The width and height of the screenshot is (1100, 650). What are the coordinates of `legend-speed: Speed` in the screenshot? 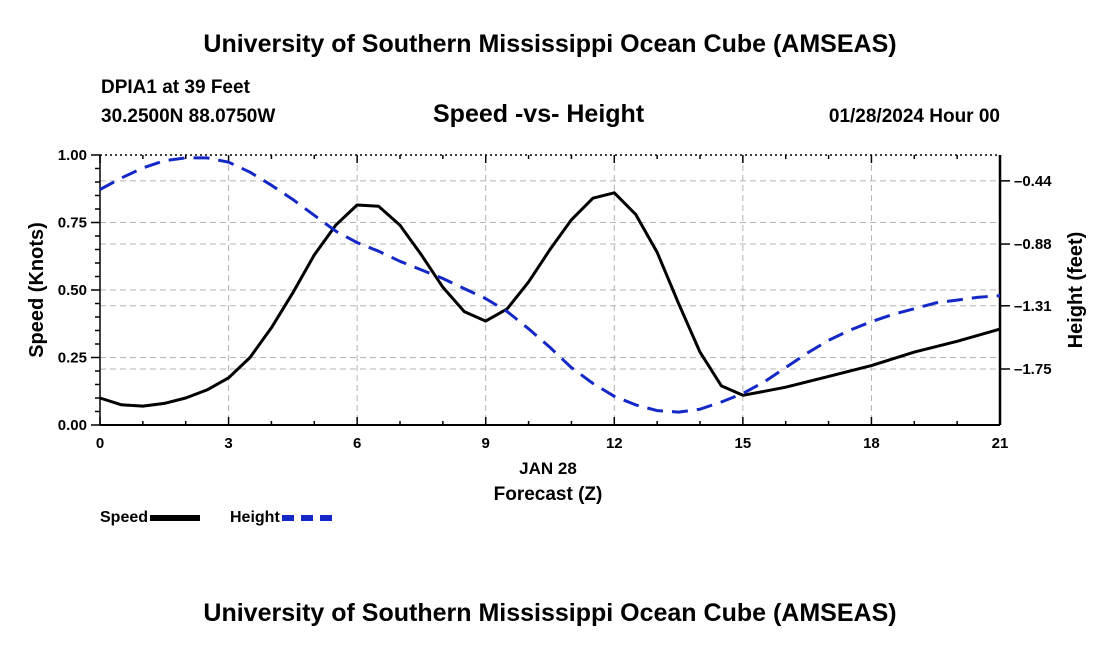 It's located at (150, 518).